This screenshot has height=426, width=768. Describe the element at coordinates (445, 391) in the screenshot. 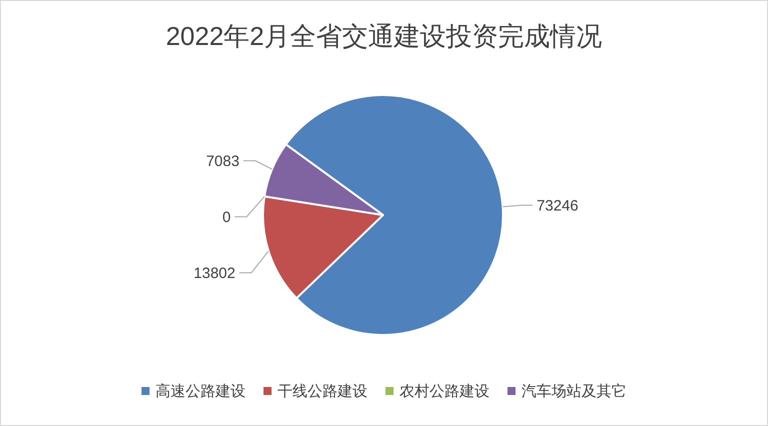

I see `legend-label: 农村公路建设` at that location.